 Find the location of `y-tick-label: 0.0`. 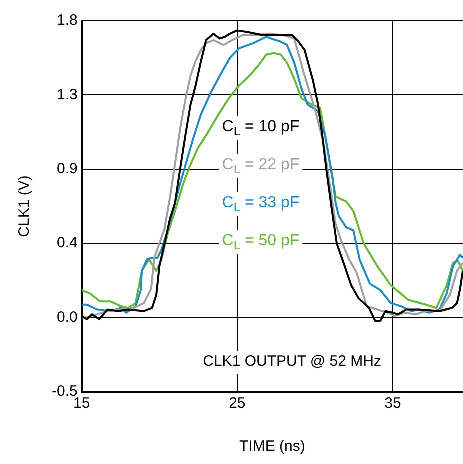

y-tick-label: 0.0 is located at coordinates (67, 317).